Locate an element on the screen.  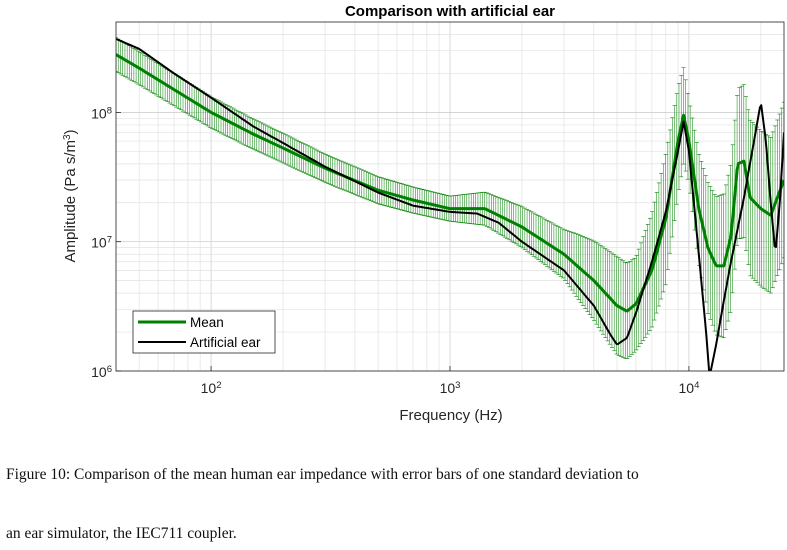
y-axis-label-tail: ) is located at coordinates (70, 131).